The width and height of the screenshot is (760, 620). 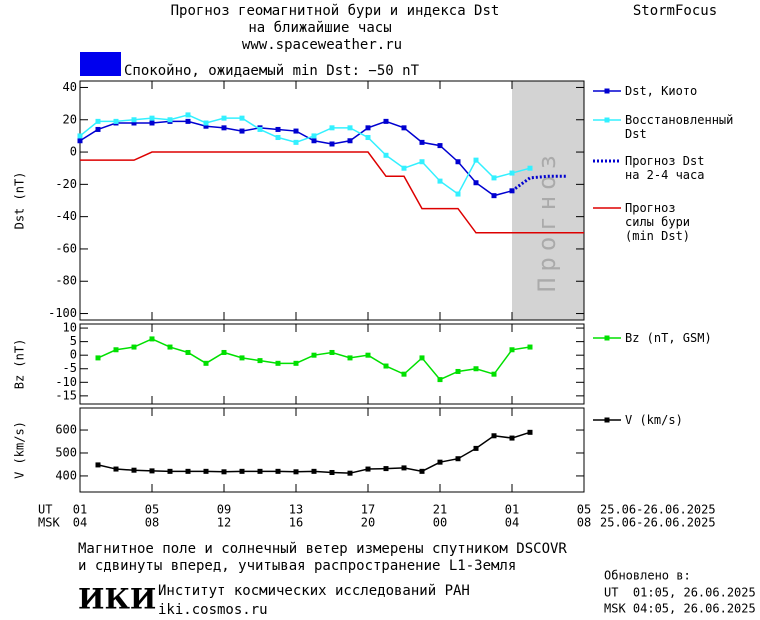 I want to click on y-tick-label: -80, so click(x=66, y=281).